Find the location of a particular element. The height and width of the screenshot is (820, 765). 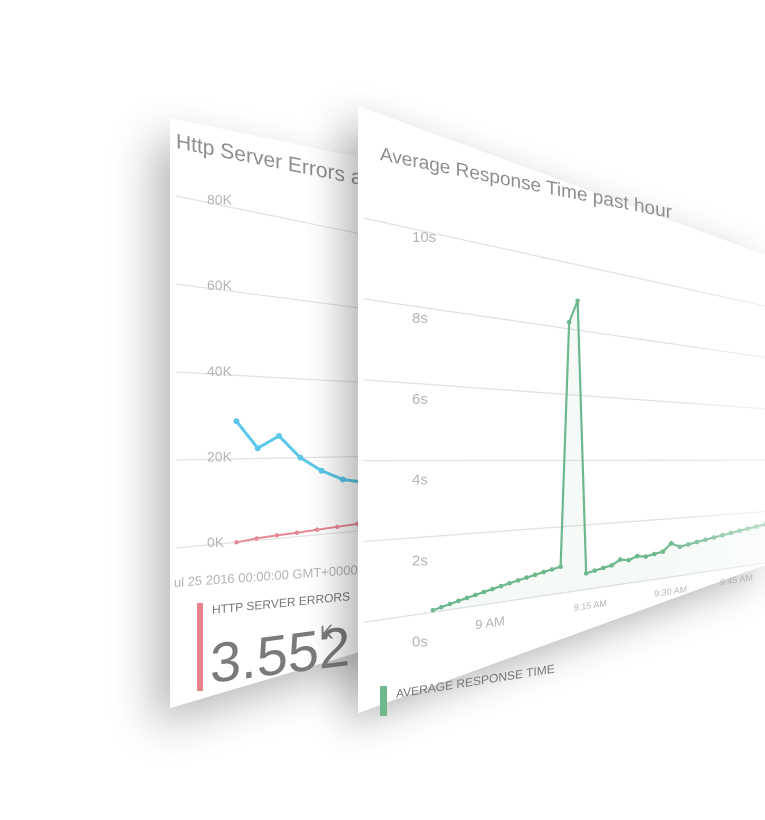

back-y-tick-label: 20K is located at coordinates (220, 456).